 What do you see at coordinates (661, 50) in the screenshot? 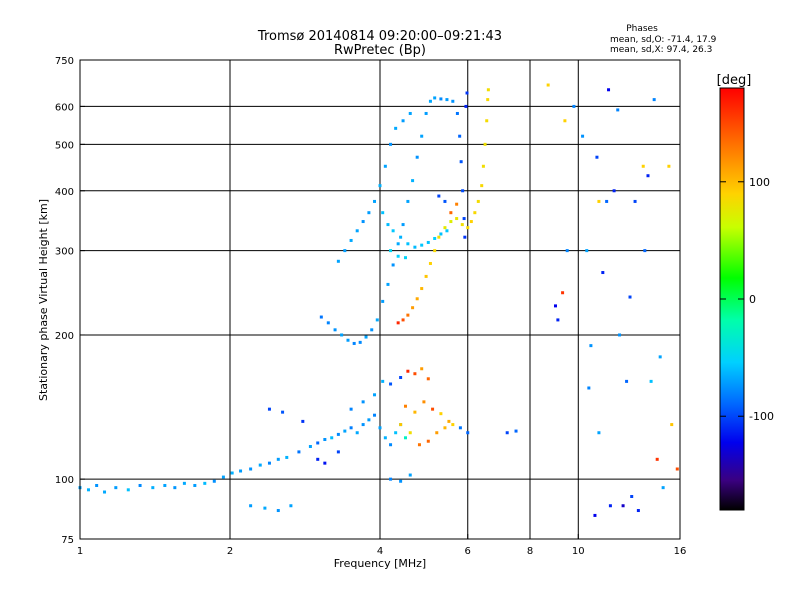
I see `phases-x-stats: mean, sd,X: 97.4, 26.3` at bounding box center [661, 50].